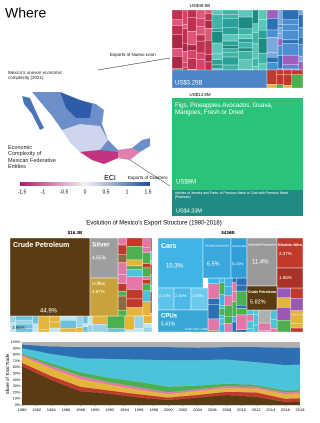 This screenshot has height=423, width=320. Describe the element at coordinates (148, 192) in the screenshot. I see `scale-tick-label: 1.5` at that location.